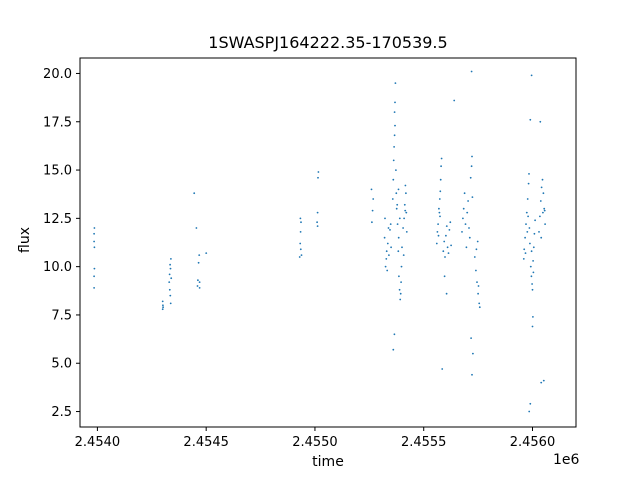 This screenshot has width=640, height=480. I want to click on y-tick-label: 15.0, so click(57, 171).